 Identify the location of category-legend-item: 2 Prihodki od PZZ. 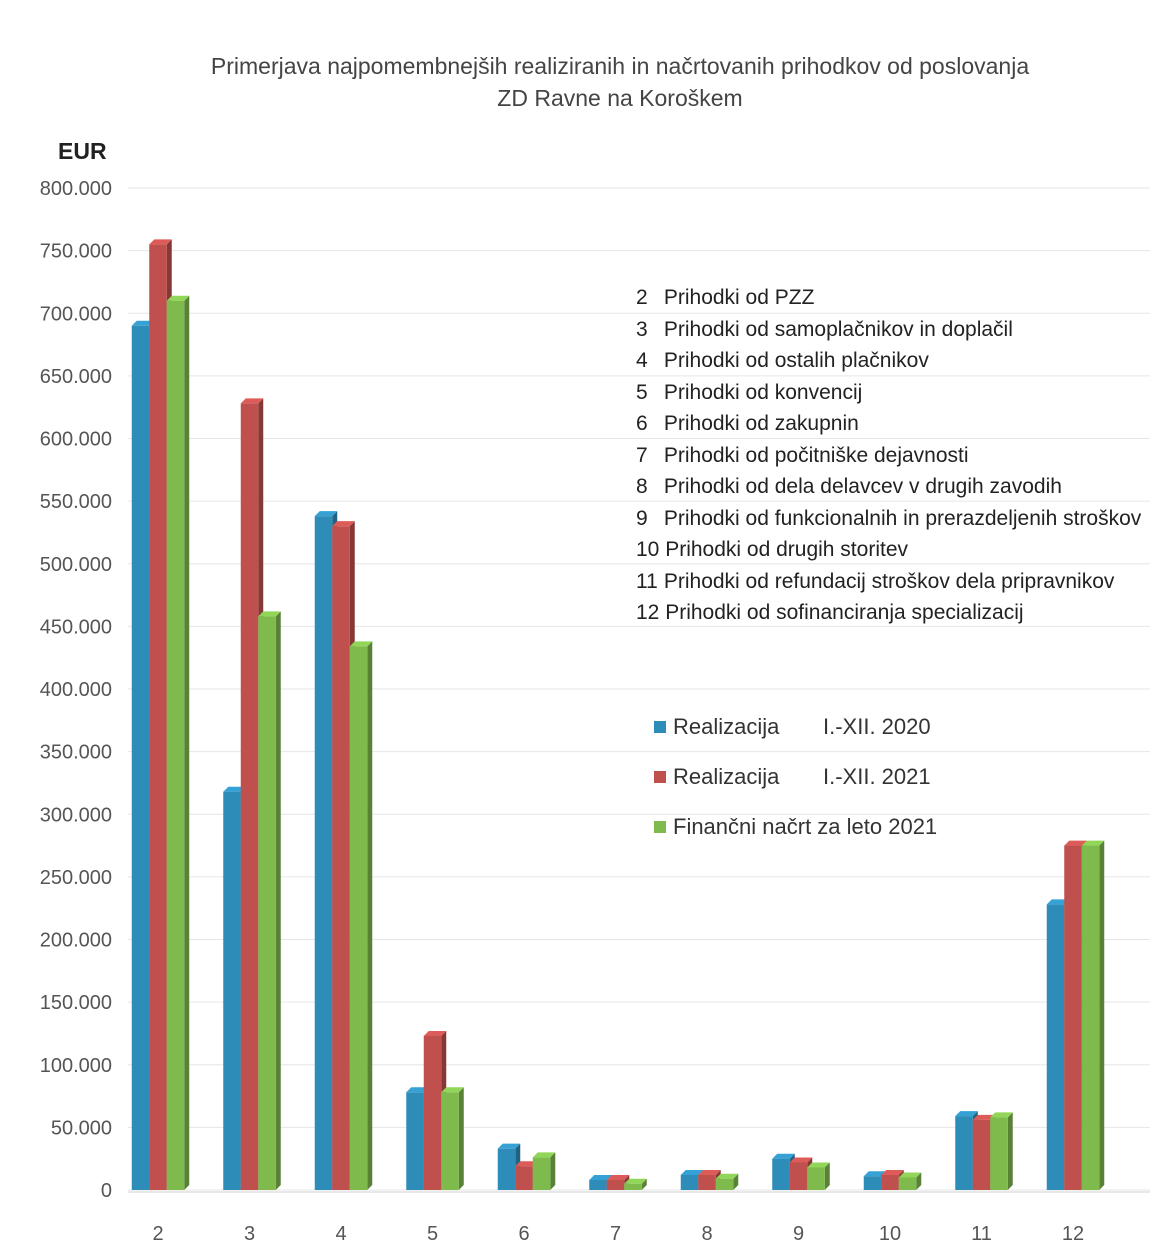
(725, 297).